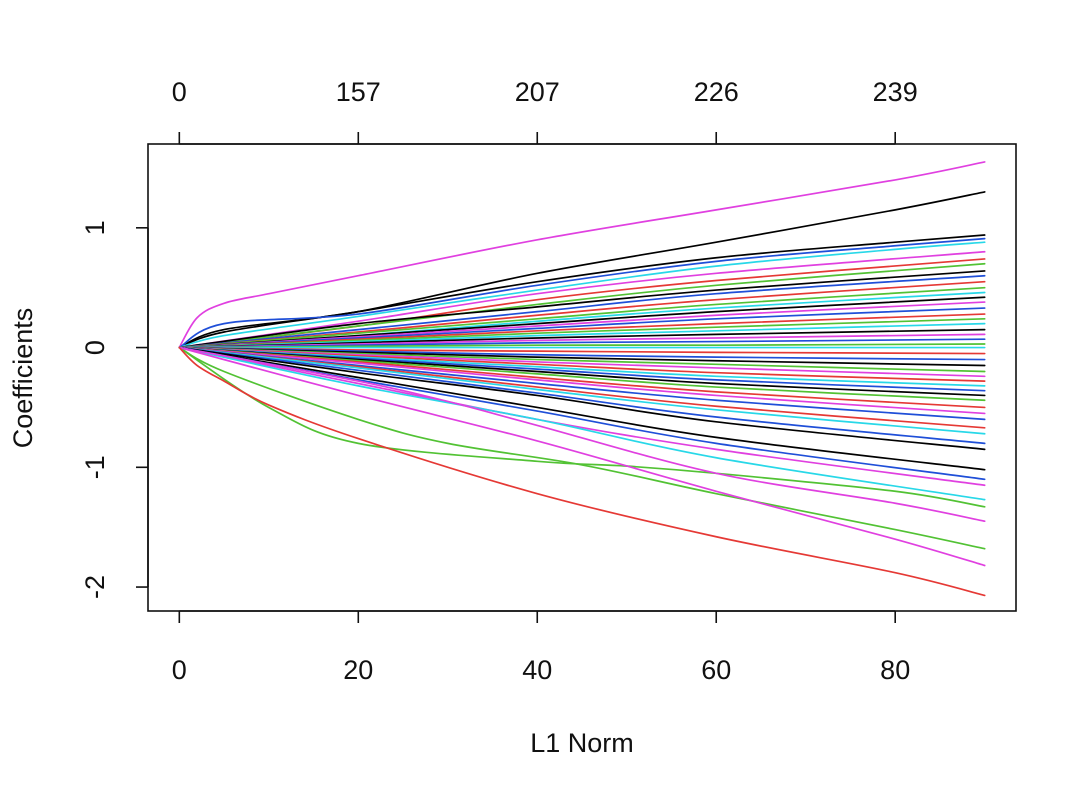  What do you see at coordinates (358, 92) in the screenshot?
I see `top-tick-label: 157` at bounding box center [358, 92].